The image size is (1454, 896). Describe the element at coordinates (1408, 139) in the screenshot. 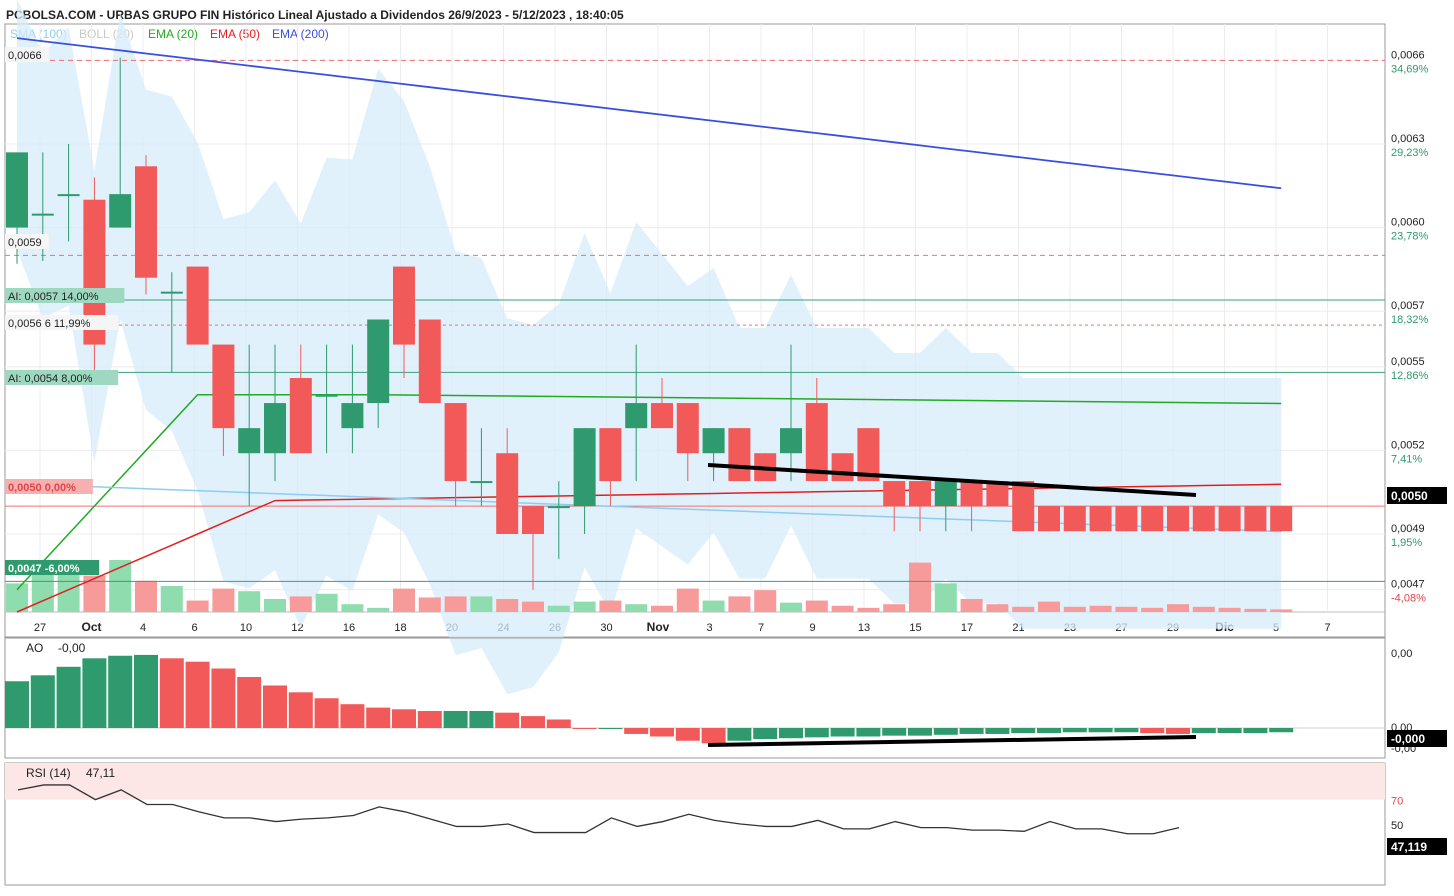

I see `y-tick-price: 0,0063` at that location.